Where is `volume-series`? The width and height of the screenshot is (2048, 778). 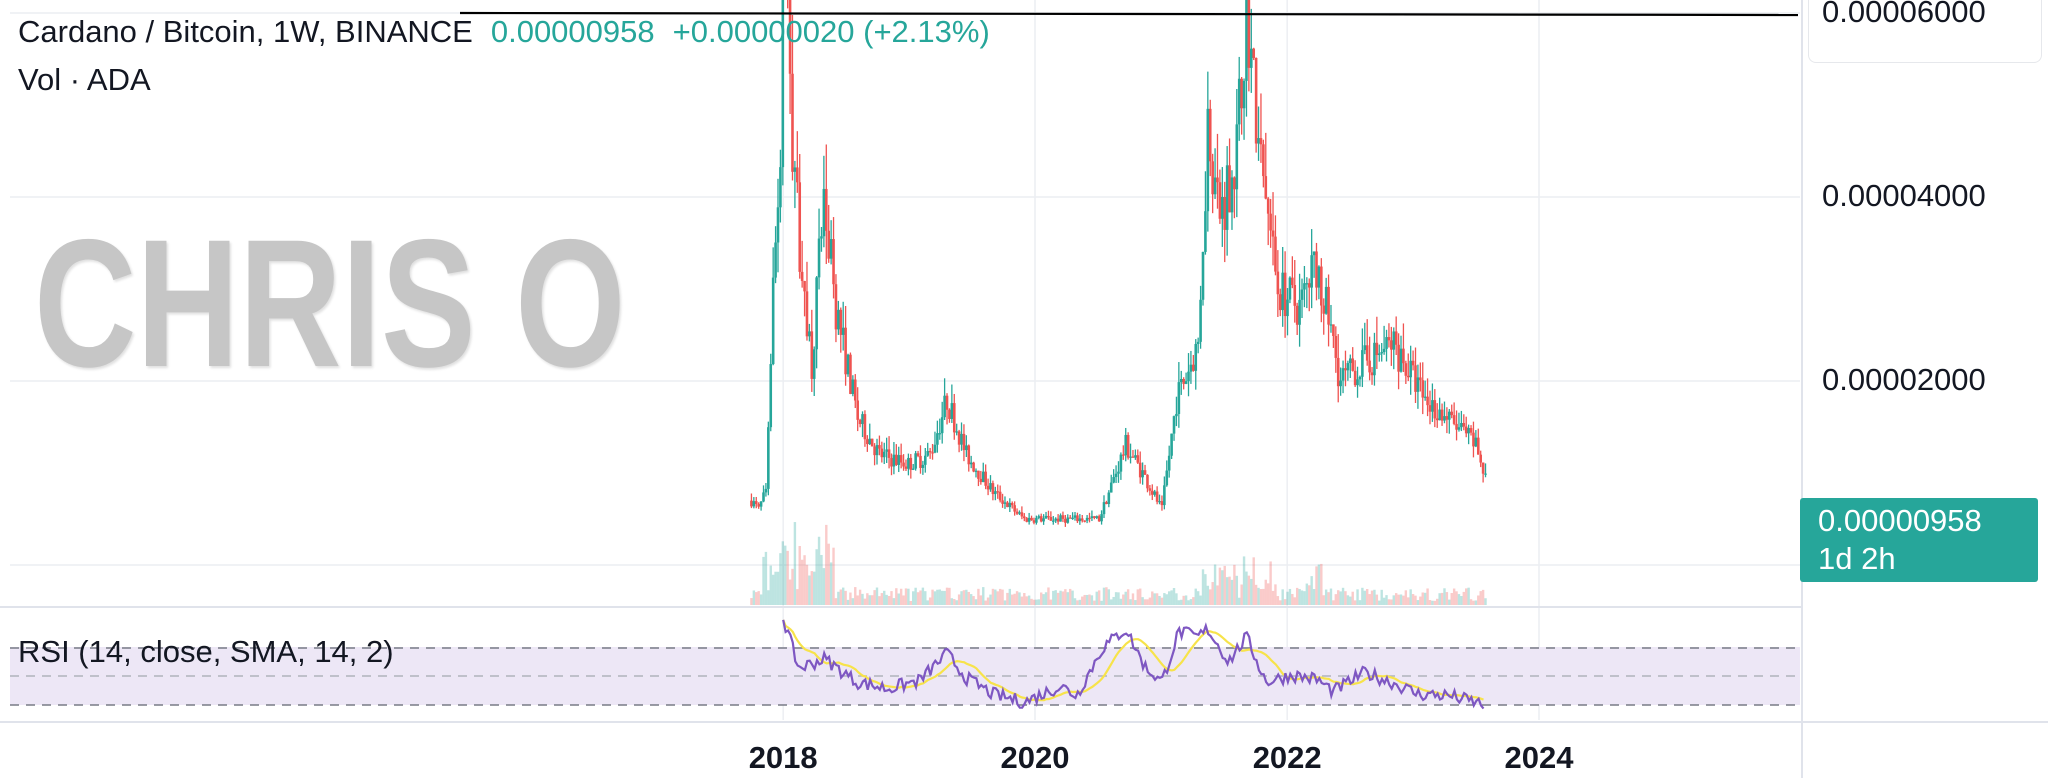 volume-series is located at coordinates (1118, 563).